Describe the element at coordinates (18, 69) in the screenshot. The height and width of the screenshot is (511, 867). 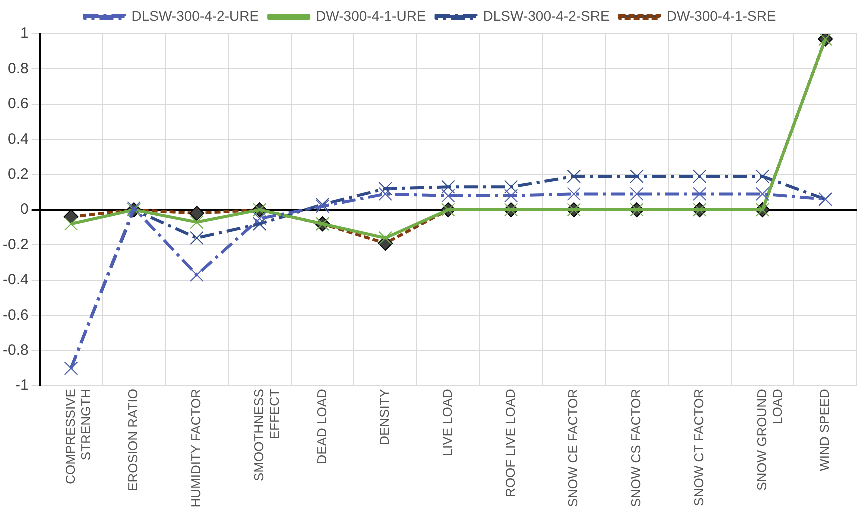
I see `y-tick-label: 0.8` at that location.